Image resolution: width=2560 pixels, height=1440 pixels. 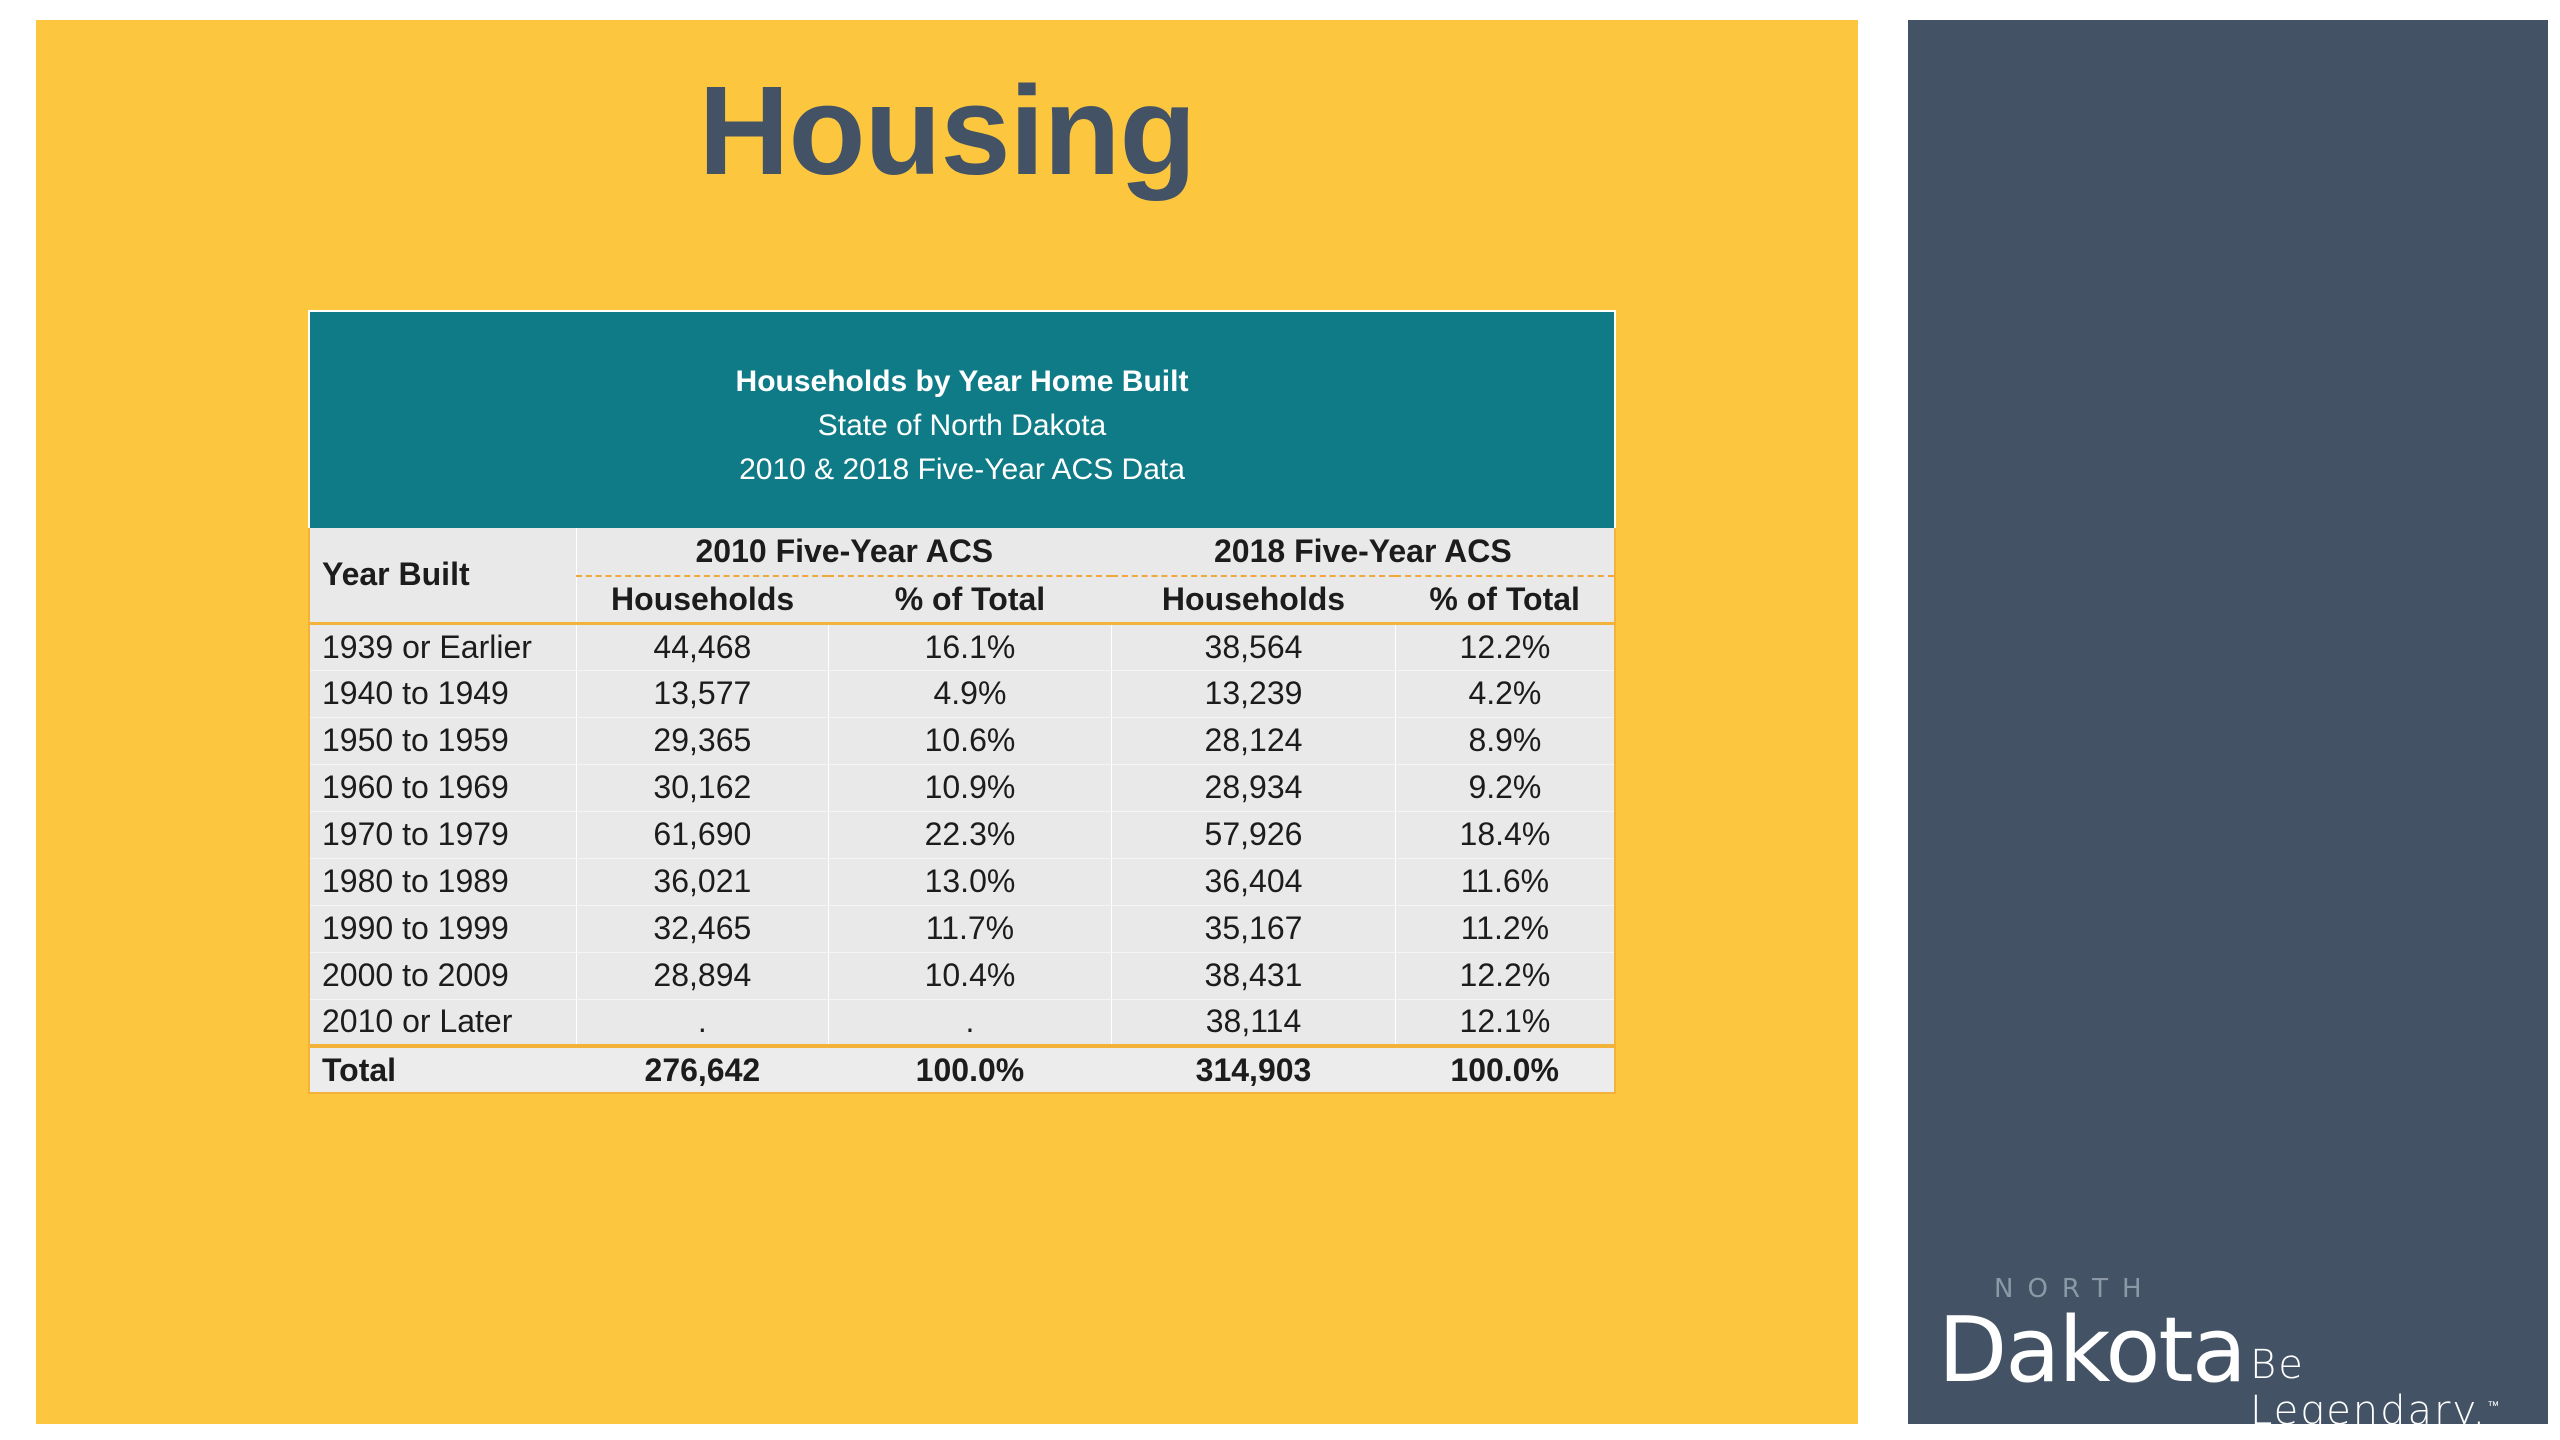 What do you see at coordinates (1505, 600) in the screenshot?
I see `col-header-percent-2018: % of Total` at bounding box center [1505, 600].